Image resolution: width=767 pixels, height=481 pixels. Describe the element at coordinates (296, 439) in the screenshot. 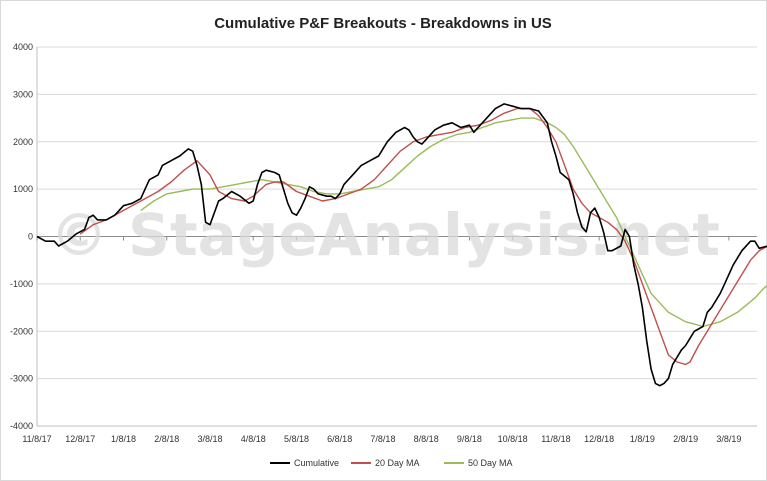

I see `x-tick-label: 5/8/18` at that location.